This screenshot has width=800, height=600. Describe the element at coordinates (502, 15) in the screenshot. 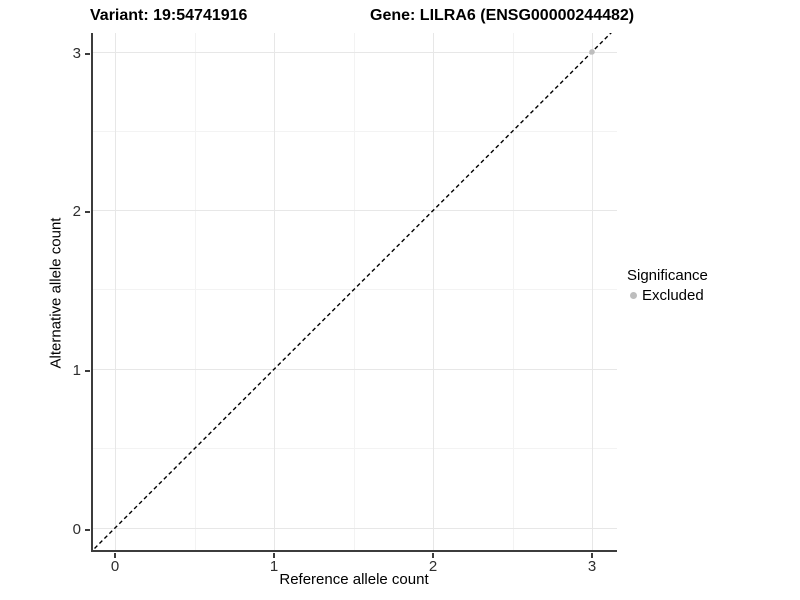

I see `gene-title: Gene: LILRA6 (ENSG00000244482)` at that location.